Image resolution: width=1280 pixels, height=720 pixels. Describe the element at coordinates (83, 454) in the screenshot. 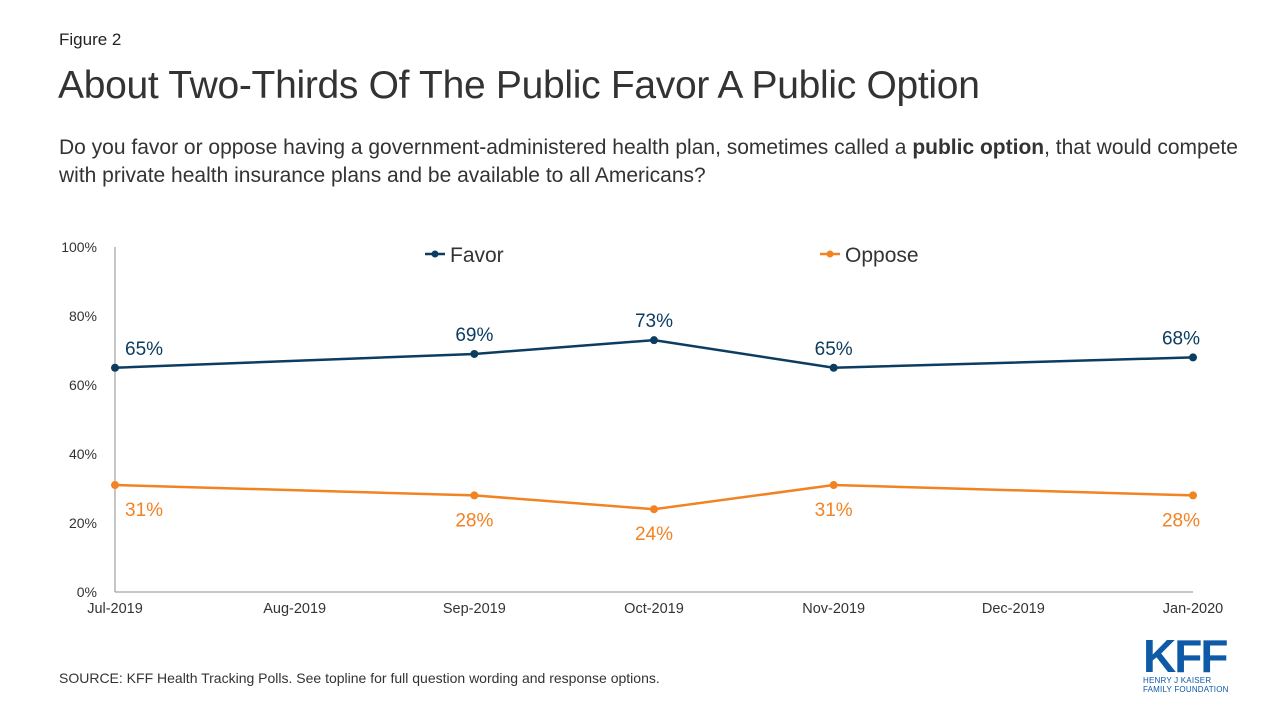

I see `y-tick-label: 40%` at that location.